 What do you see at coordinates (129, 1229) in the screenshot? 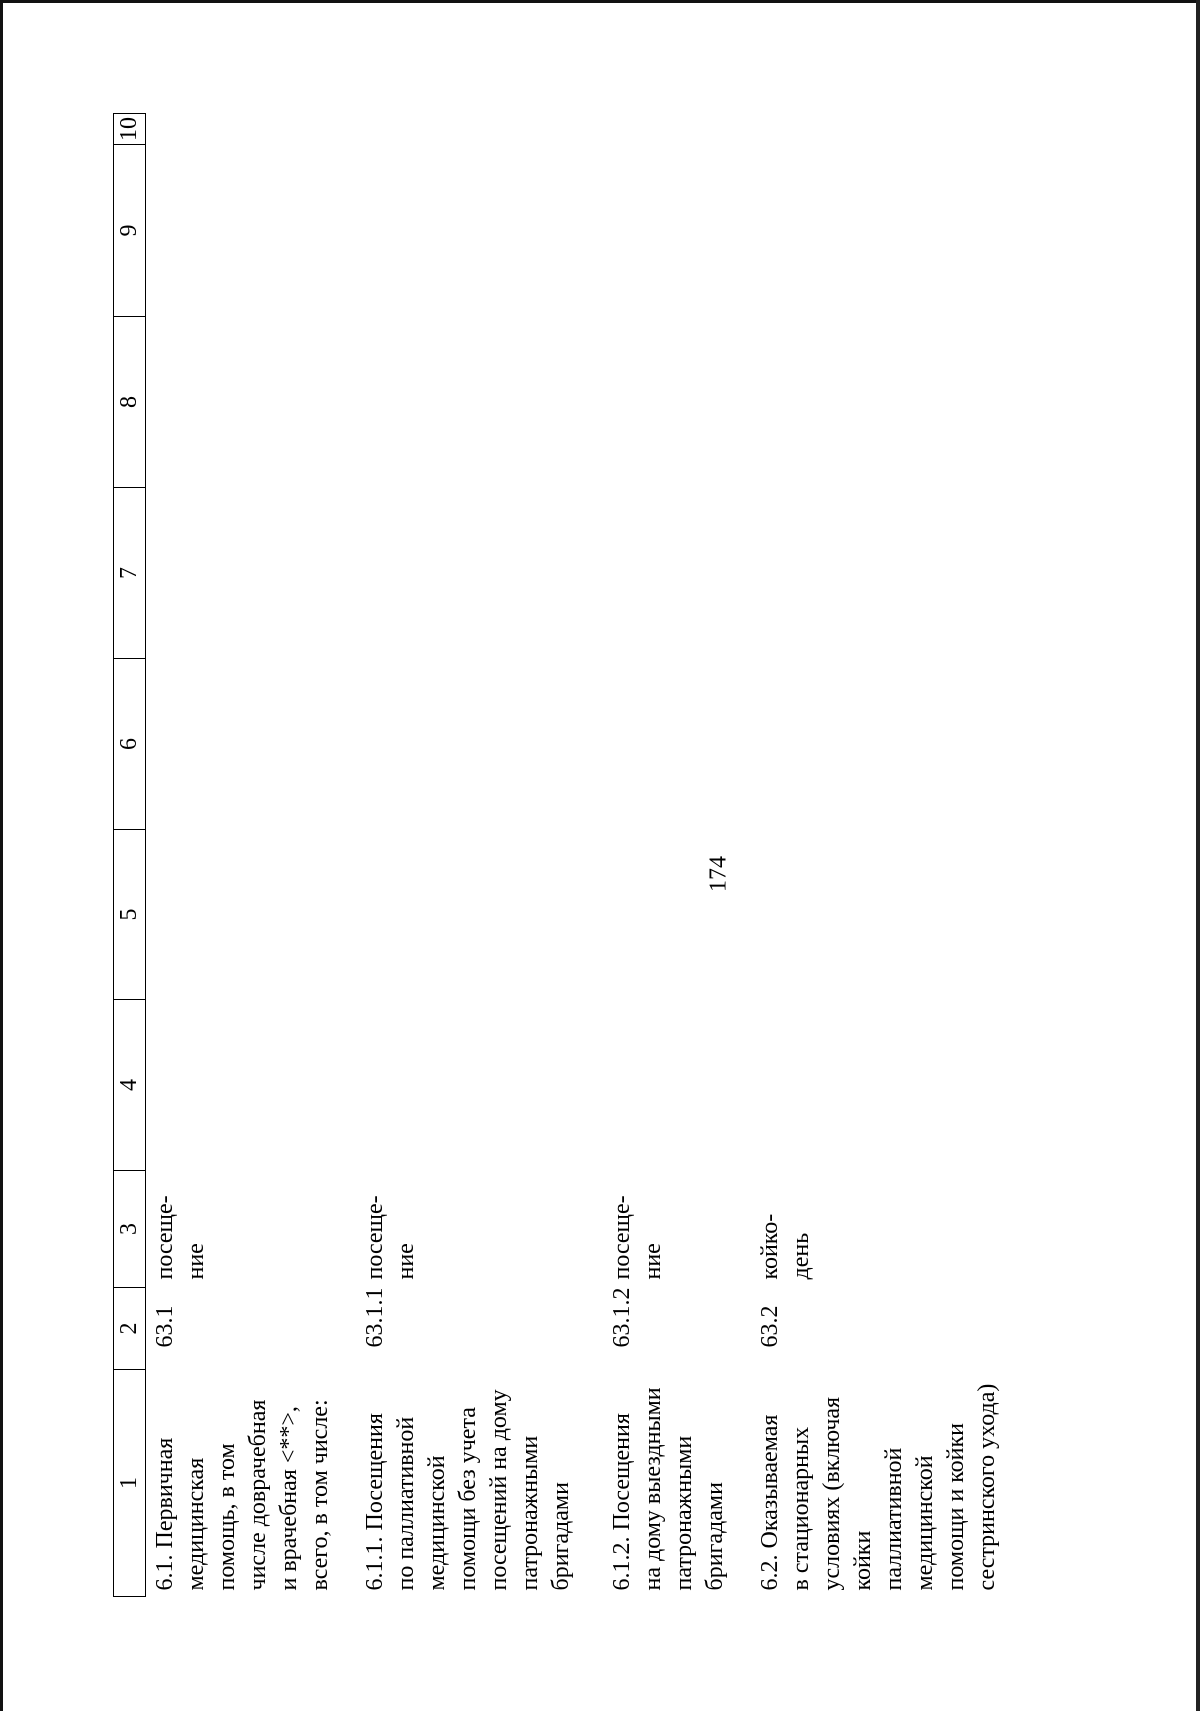
I see `column-header-3: 3` at bounding box center [129, 1229].